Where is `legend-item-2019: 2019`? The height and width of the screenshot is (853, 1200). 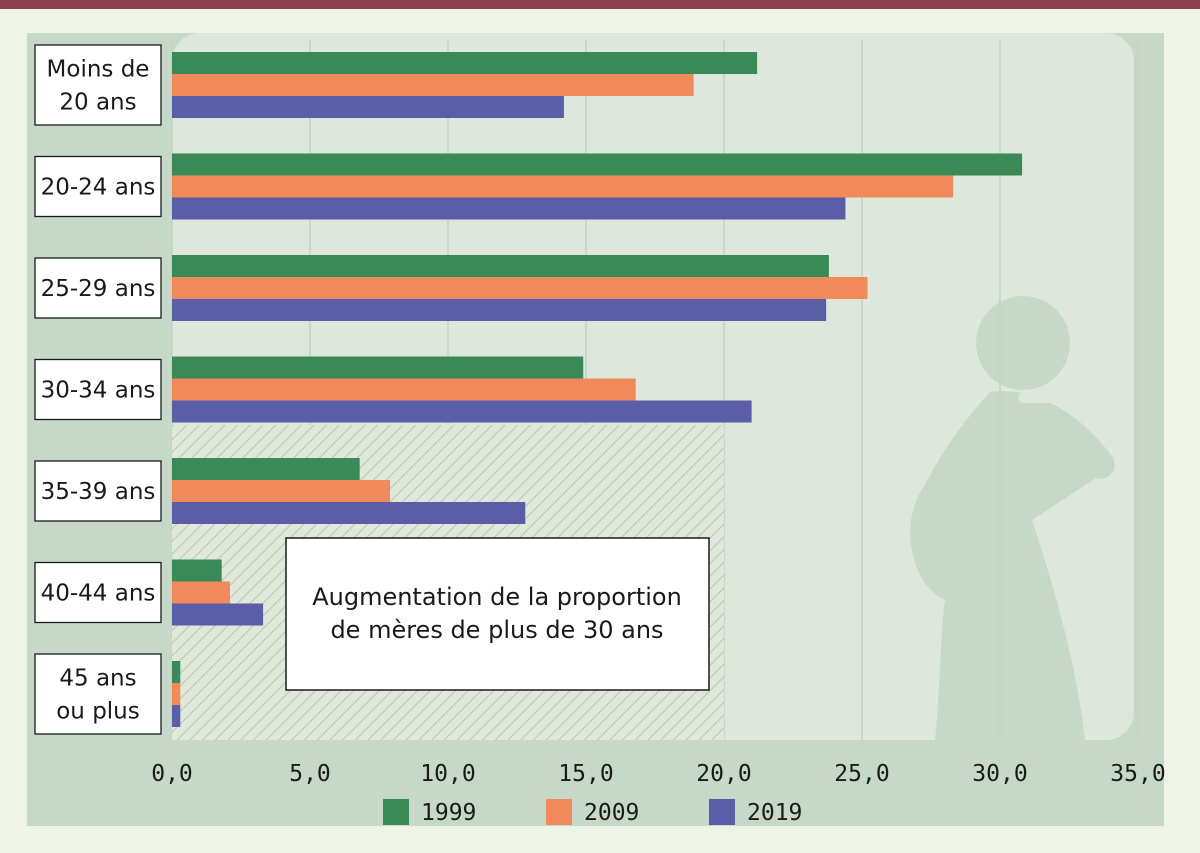
legend-item-2019: 2019 is located at coordinates (755, 812).